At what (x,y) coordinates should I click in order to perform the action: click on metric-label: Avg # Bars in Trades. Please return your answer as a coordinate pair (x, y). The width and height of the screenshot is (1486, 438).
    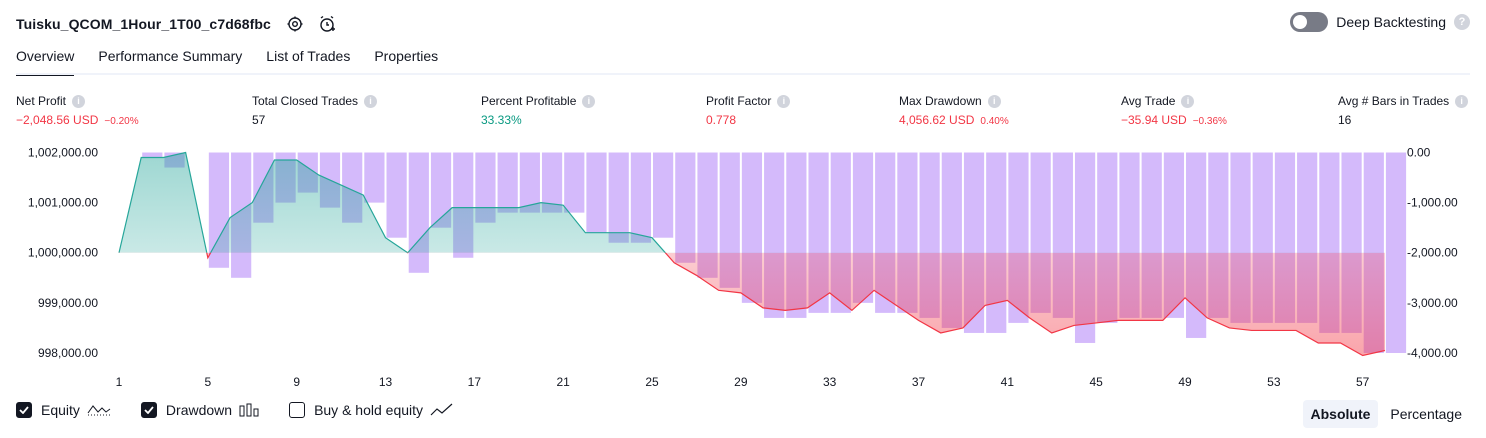
    Looking at the image, I should click on (1394, 101).